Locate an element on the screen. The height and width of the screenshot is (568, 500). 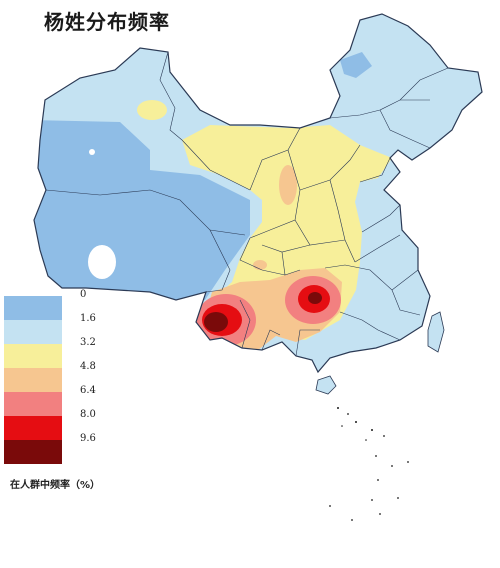
legend-row: 0 is located at coordinates (64, 304).